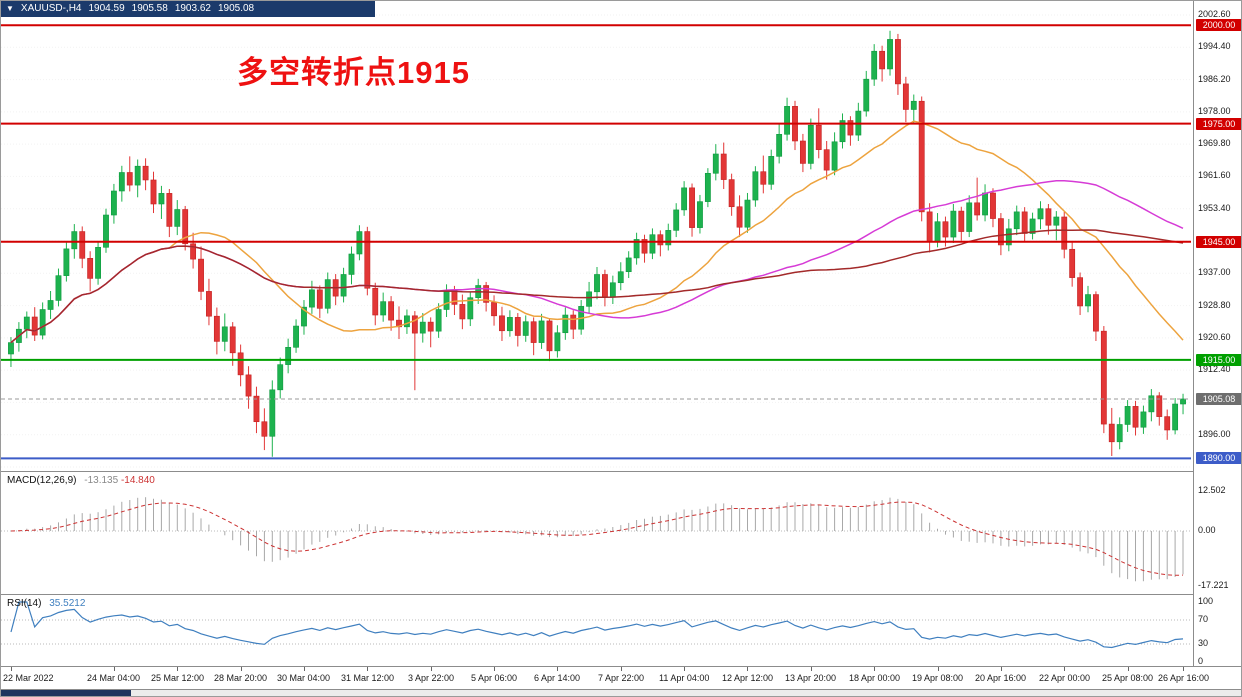 The width and height of the screenshot is (1242, 697). What do you see at coordinates (684, 678) in the screenshot?
I see `time-label: 11 Apr 04:00` at bounding box center [684, 678].